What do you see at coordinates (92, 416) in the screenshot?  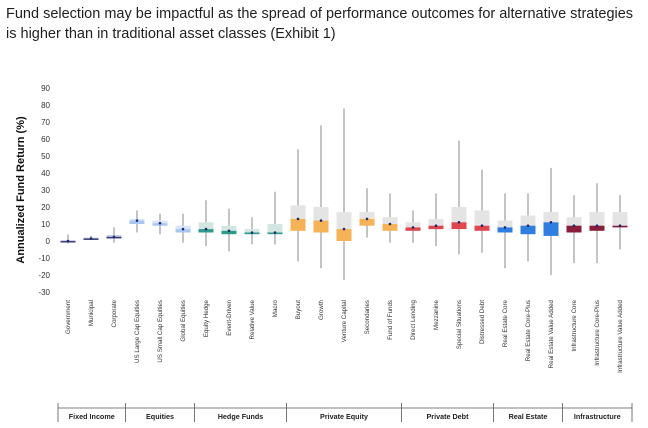 I see `group-label: Fixed Income` at bounding box center [92, 416].